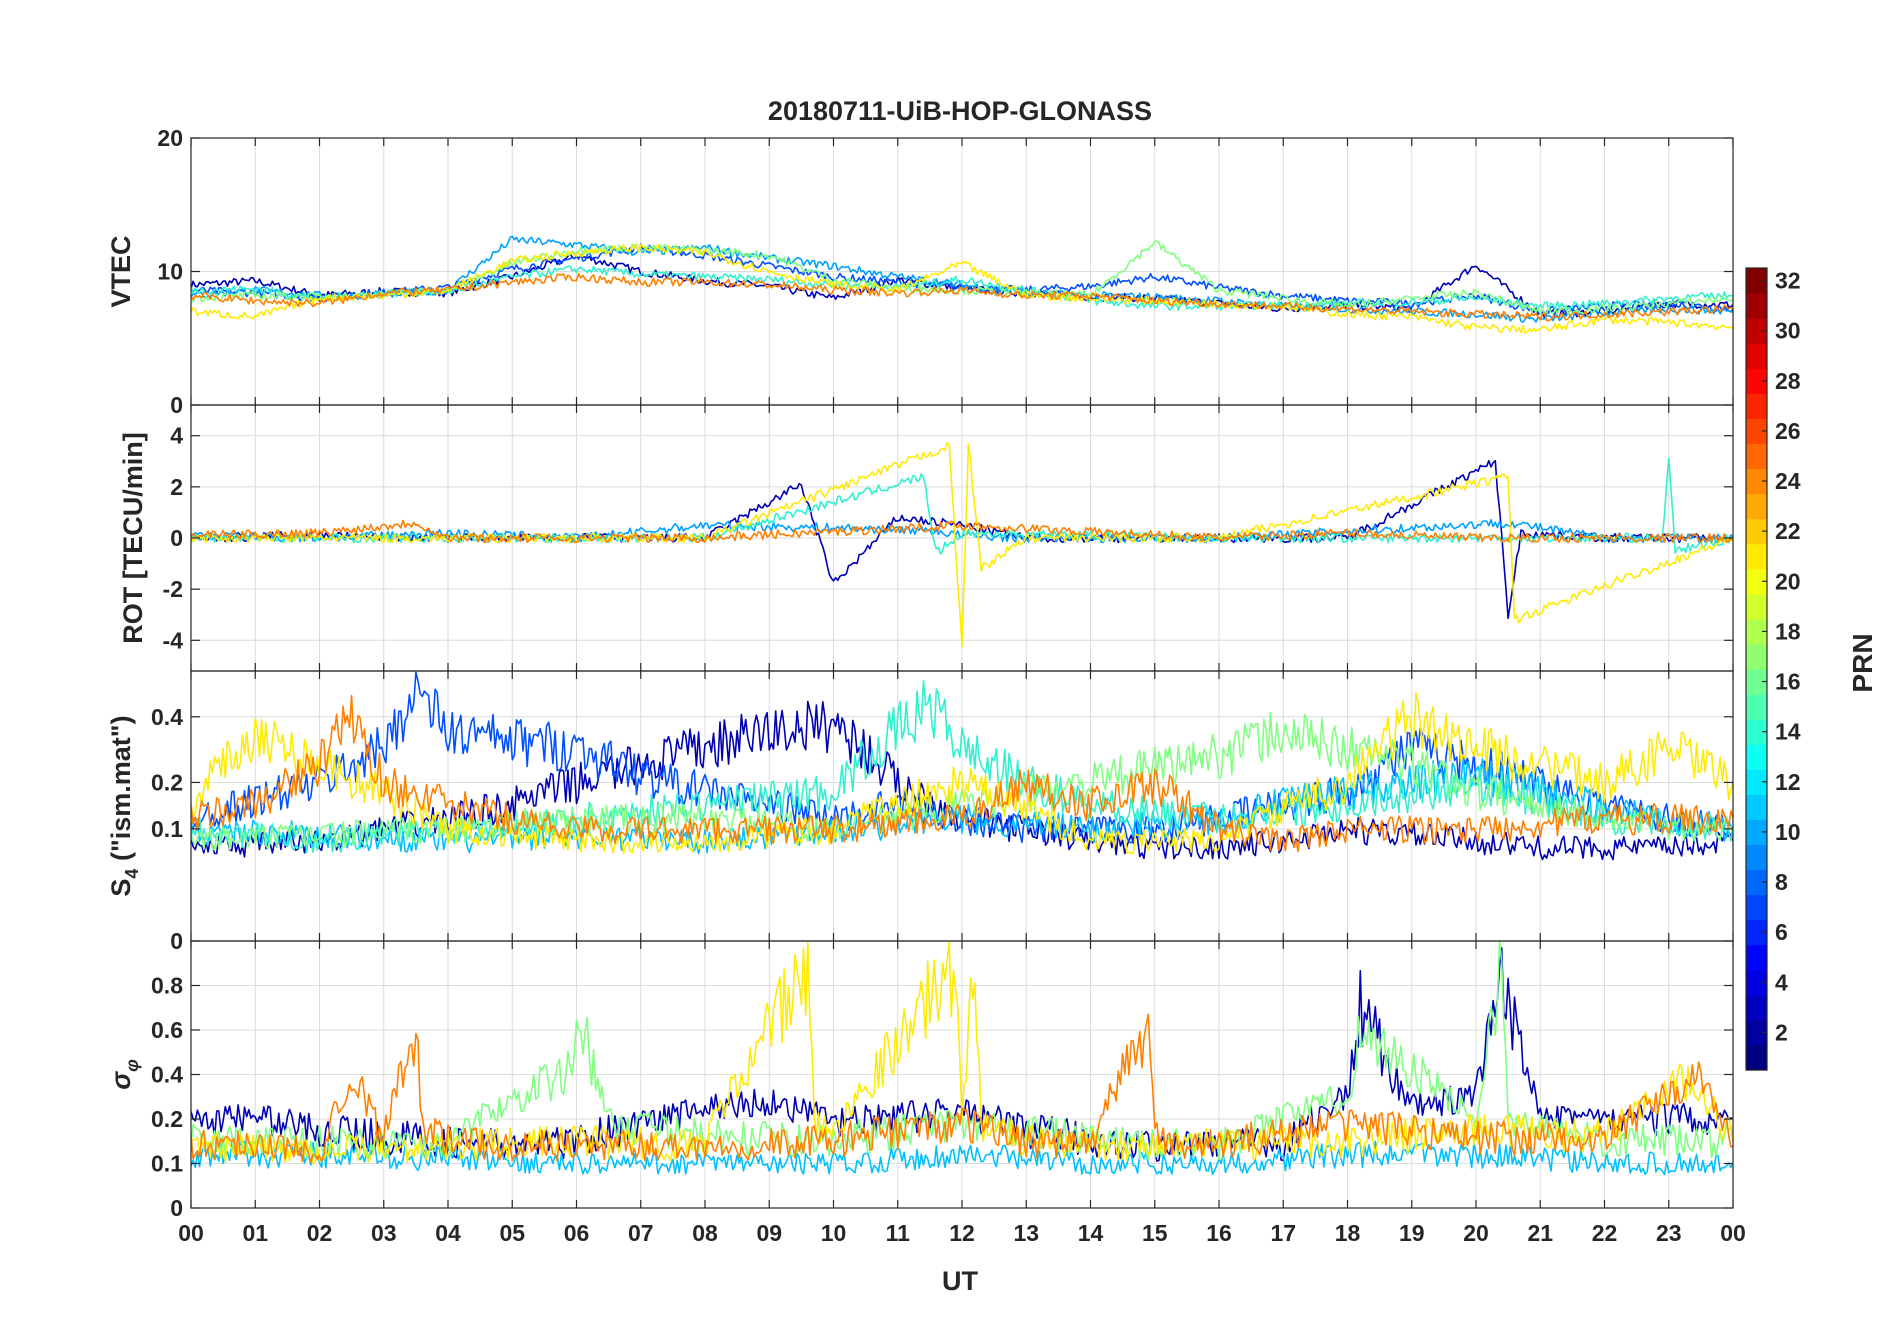 This screenshot has width=1902, height=1330. What do you see at coordinates (167, 717) in the screenshot?
I see `s4-y-tick-label: 0.4` at bounding box center [167, 717].